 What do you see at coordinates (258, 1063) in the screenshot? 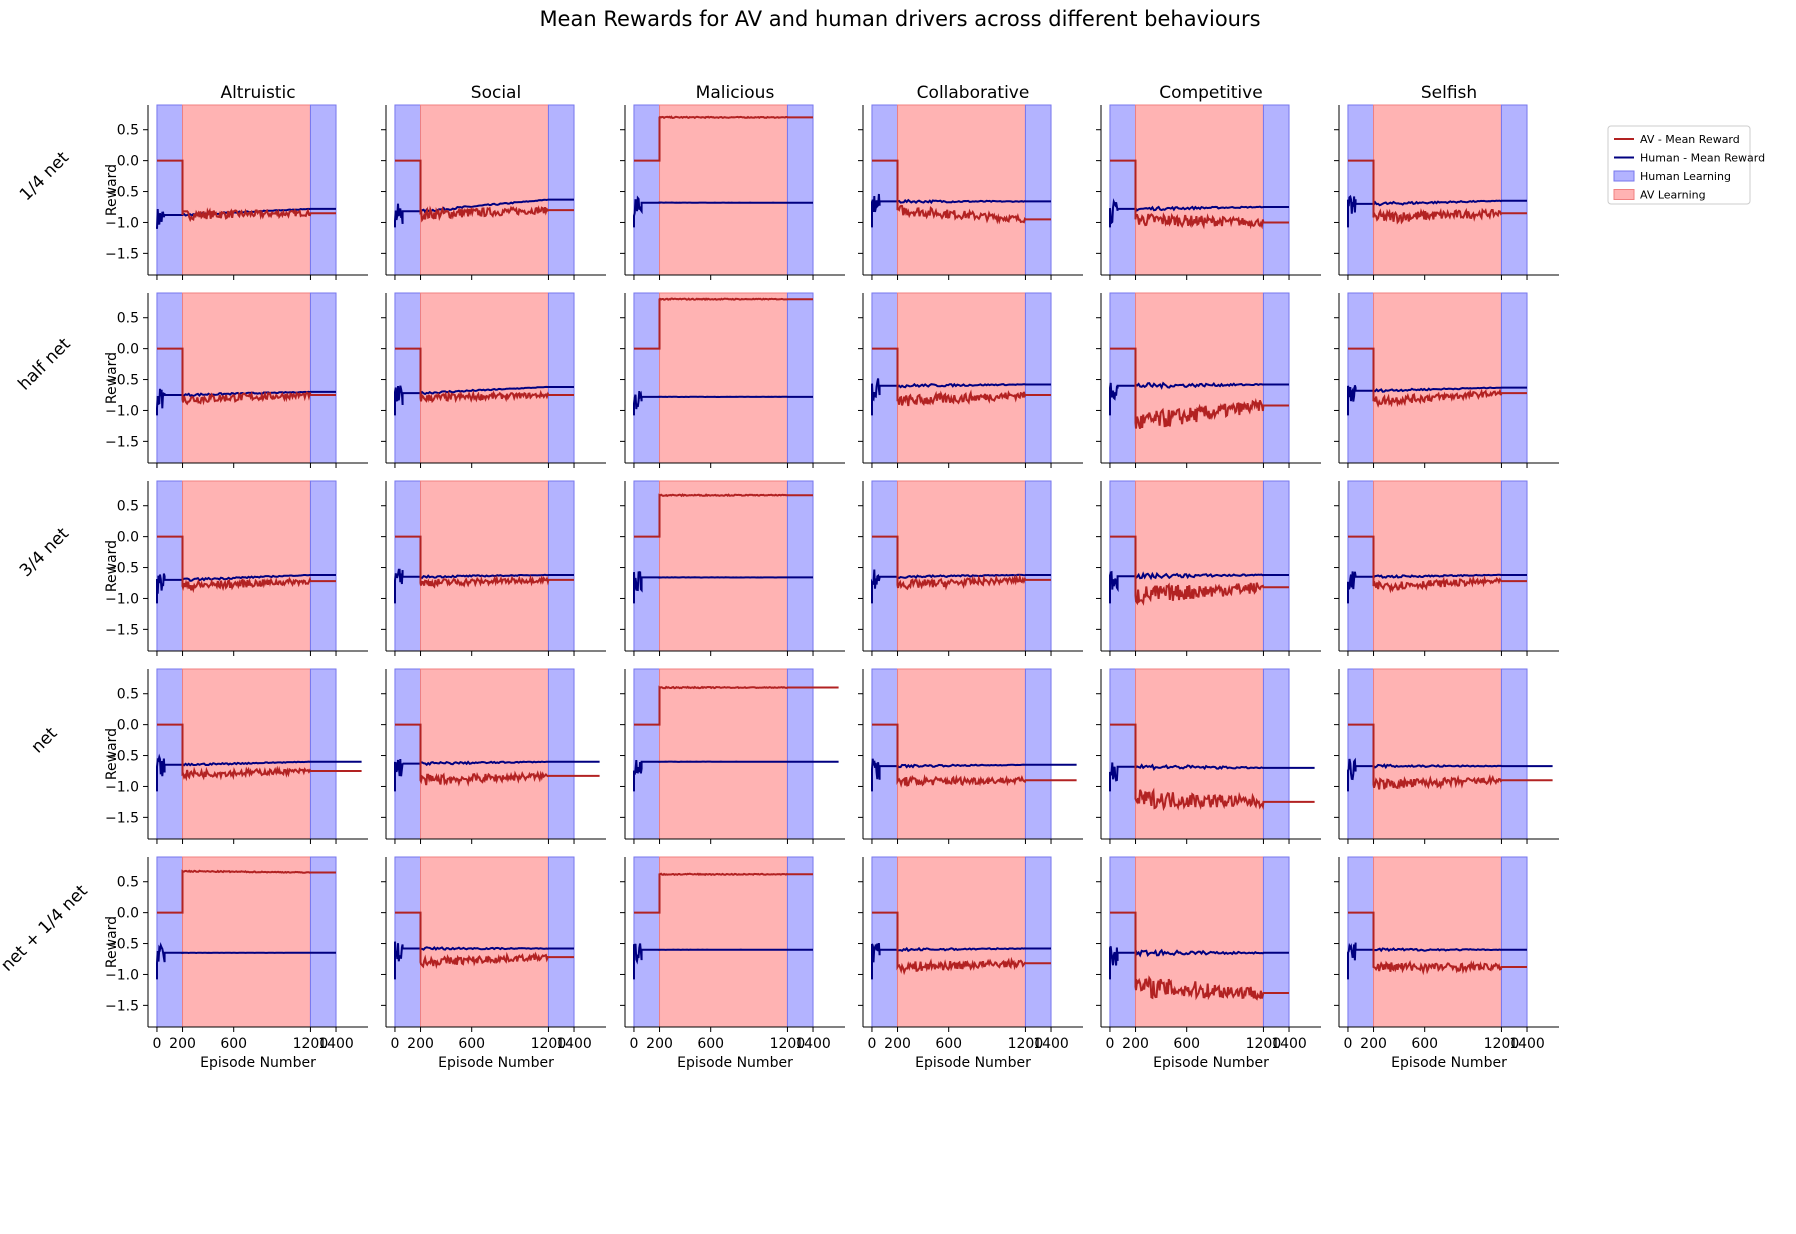
I see `x-axis-label: Episode Number` at bounding box center [258, 1063].